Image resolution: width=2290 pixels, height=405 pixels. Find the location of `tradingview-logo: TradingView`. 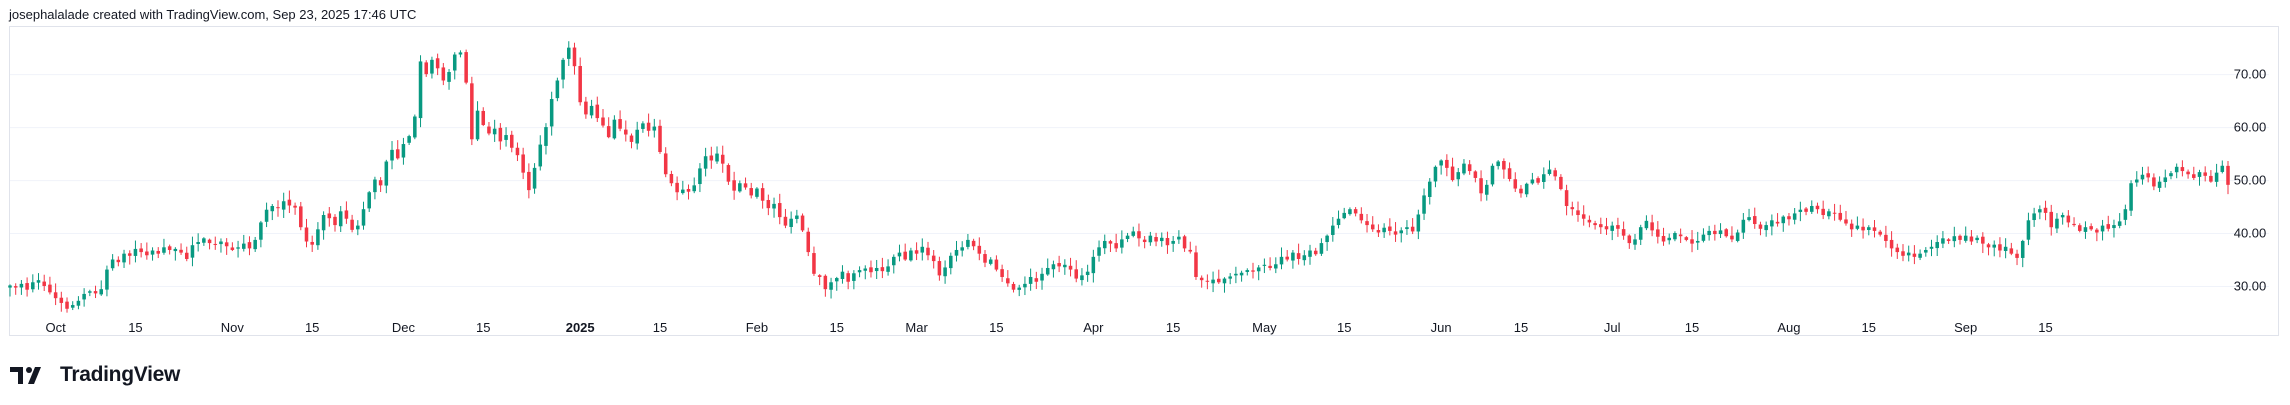

tradingview-logo: TradingView is located at coordinates (95, 375).